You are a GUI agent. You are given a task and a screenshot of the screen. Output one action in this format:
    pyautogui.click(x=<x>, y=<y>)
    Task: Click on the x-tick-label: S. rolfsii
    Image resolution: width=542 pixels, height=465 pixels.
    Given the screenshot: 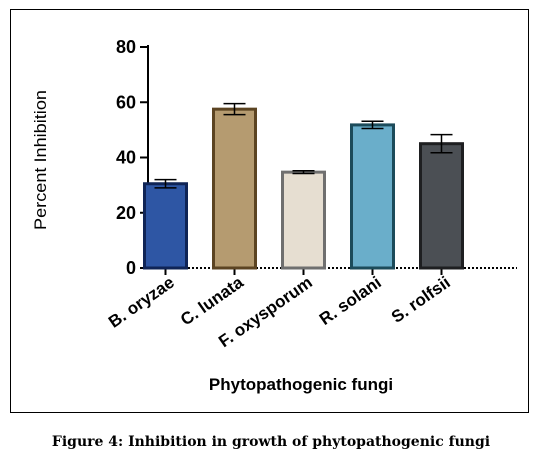 What is the action you would take?
    pyautogui.click(x=421, y=300)
    